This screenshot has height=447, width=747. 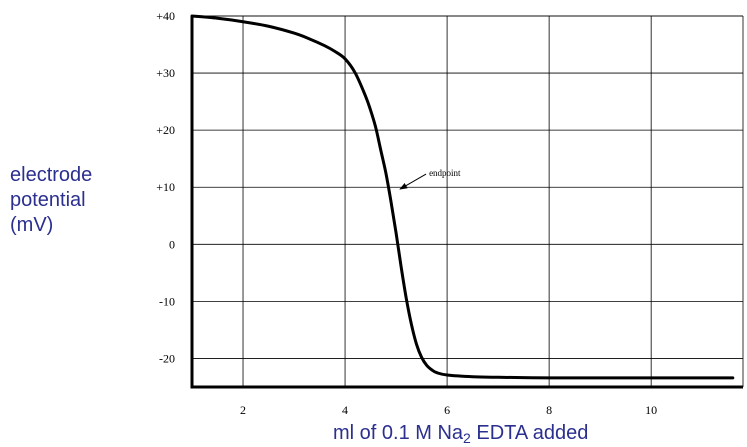 What do you see at coordinates (398, 433) in the screenshot?
I see `x-axis-label-main: ml of 0.1 M Na` at bounding box center [398, 433].